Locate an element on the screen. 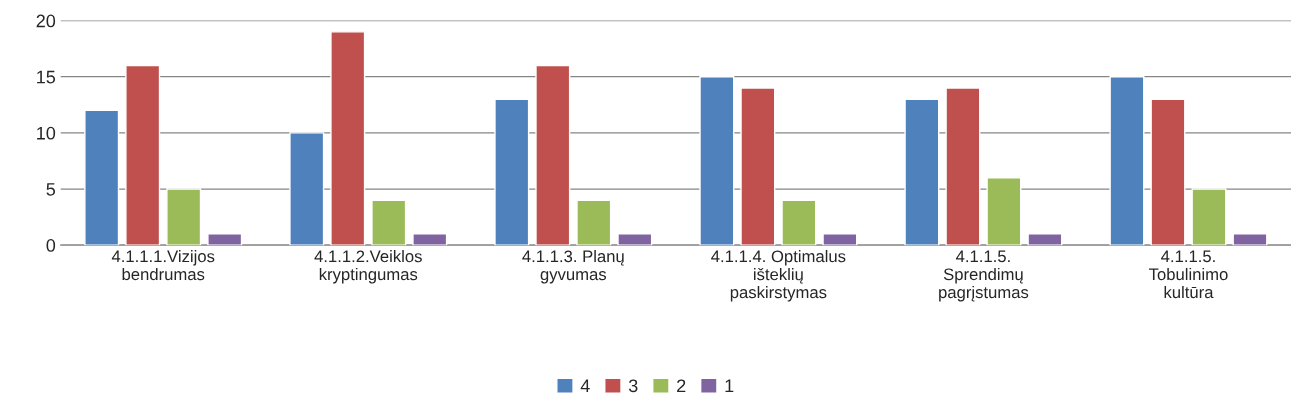  x-tick-label: 4.1.1.3. Planų gyvumas is located at coordinates (573, 267).